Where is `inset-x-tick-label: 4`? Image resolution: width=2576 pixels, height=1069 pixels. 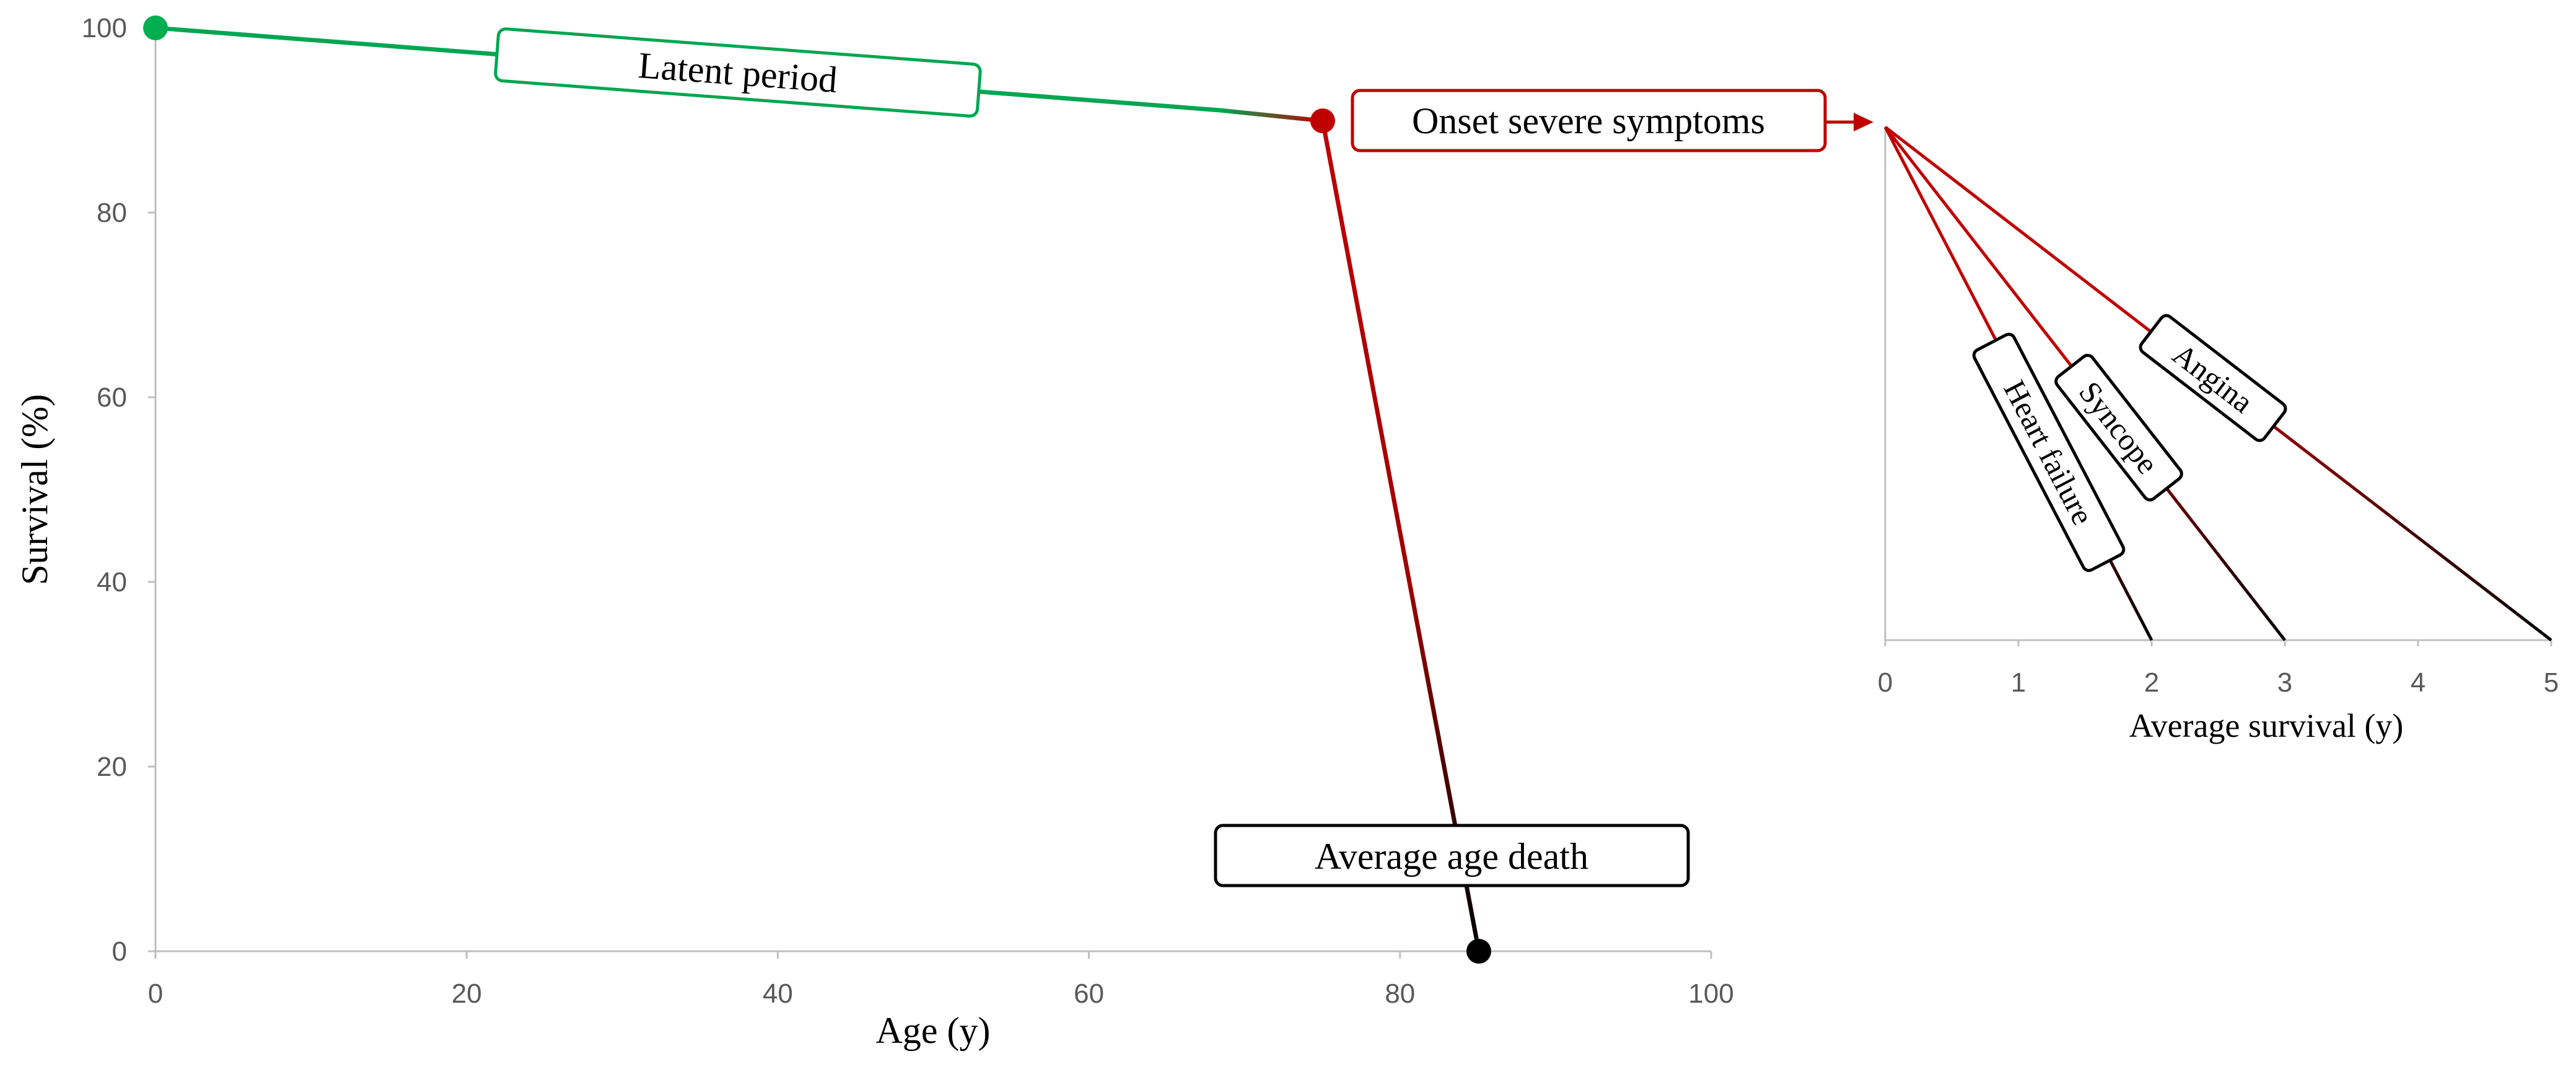 inset-x-tick-label: 4 is located at coordinates (2418, 682).